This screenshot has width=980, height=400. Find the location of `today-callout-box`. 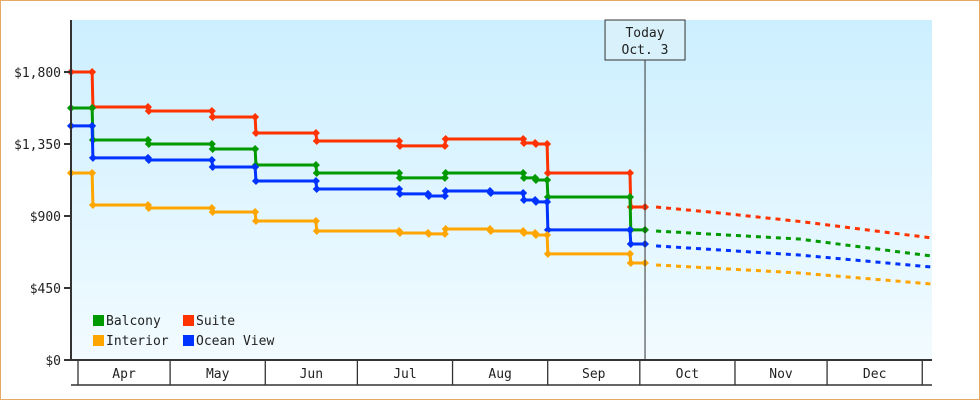

today-callout-box is located at coordinates (645, 40).